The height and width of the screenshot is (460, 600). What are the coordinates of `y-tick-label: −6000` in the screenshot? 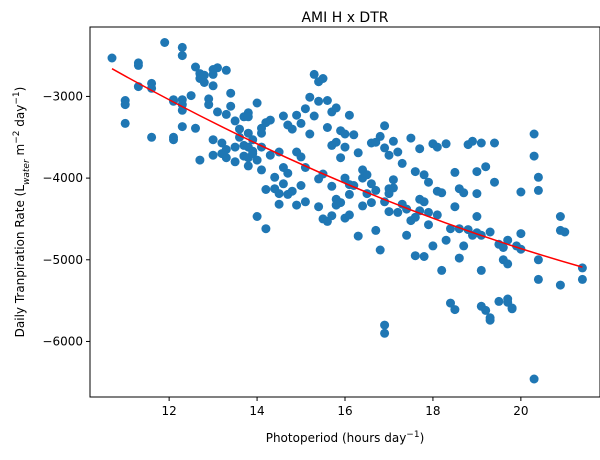 It's located at (62, 341).